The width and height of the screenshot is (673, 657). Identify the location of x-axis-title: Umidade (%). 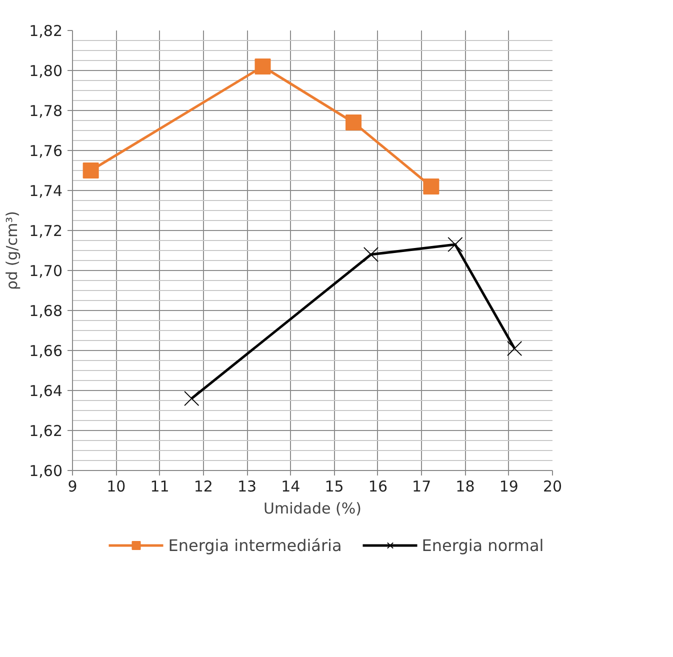
(313, 509).